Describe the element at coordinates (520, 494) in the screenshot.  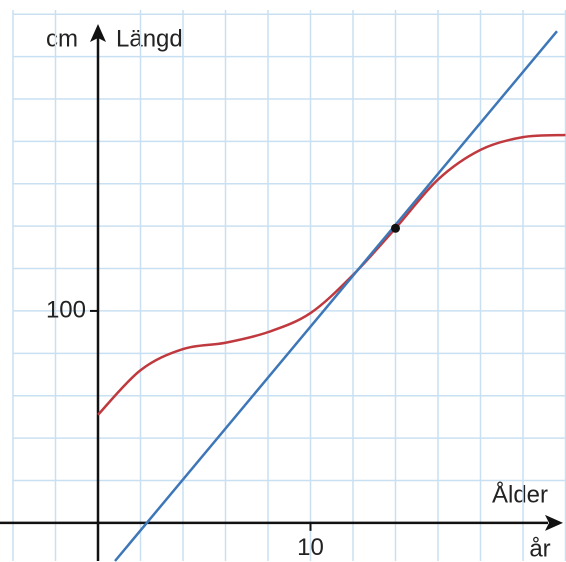
I see `x-axis-label: Ålder` at that location.